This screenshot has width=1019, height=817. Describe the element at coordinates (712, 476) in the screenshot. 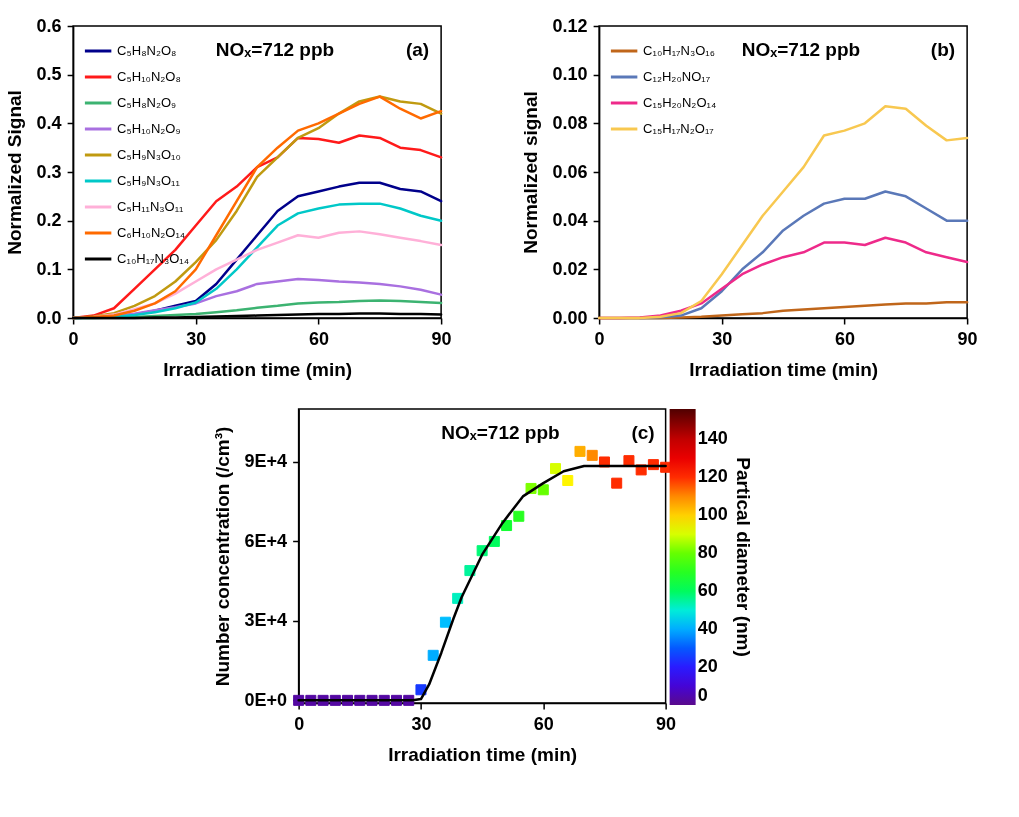

I see `color-bar-label: 120` at that location.